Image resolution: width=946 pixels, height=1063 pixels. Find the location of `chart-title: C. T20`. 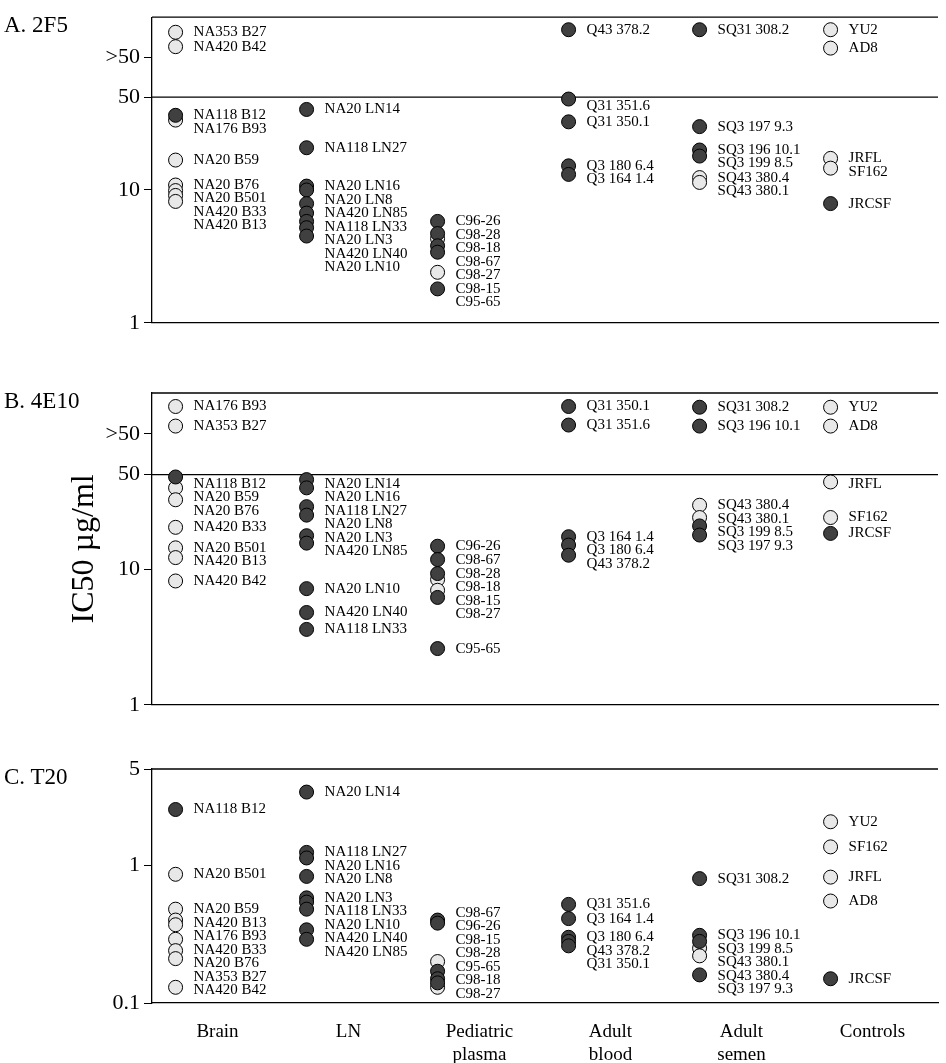

chart-title: C. T20 is located at coordinates (36, 777).